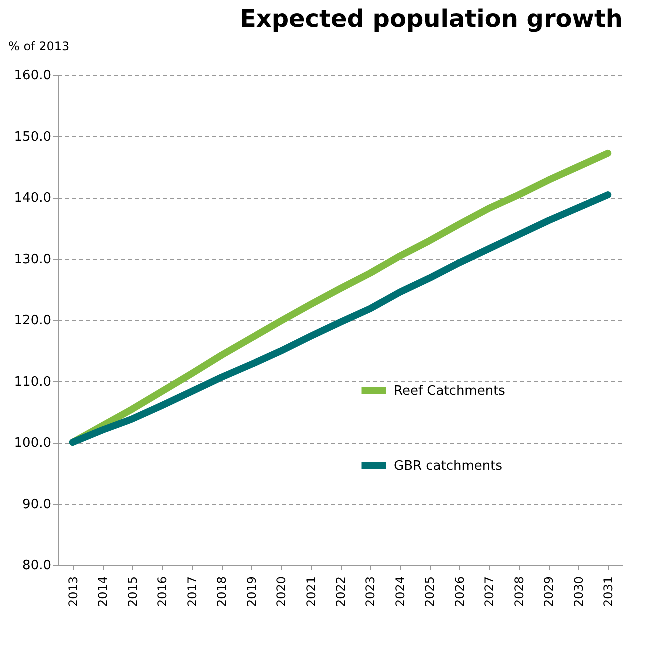 This screenshot has height=645, width=659. I want to click on x-tick-label: 2020, so click(281, 592).